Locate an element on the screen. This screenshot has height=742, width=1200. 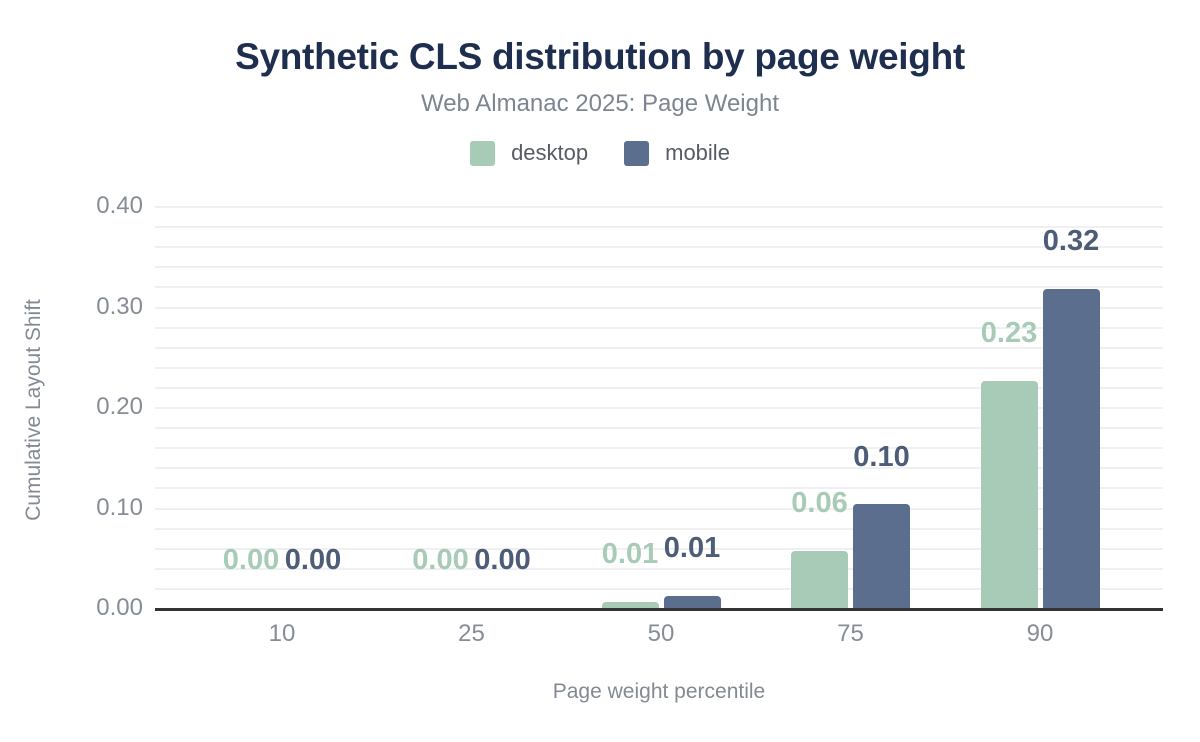
legend-item-desktop: desktop is located at coordinates (529, 153).